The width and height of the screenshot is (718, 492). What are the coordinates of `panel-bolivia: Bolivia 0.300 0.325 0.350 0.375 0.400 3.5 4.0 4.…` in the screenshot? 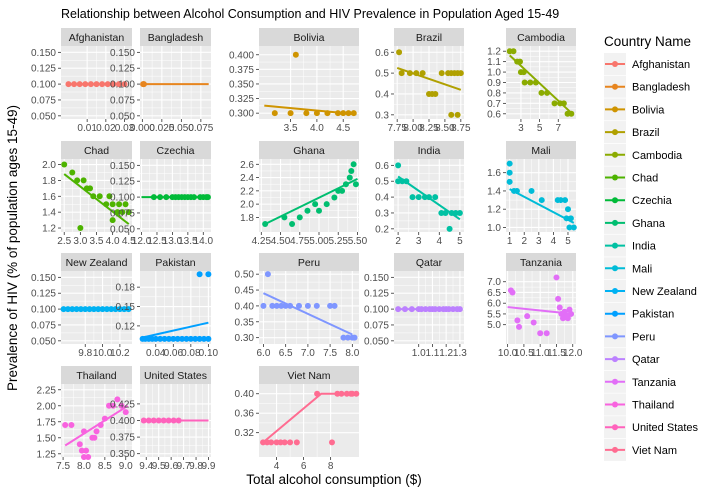 It's located at (294, 81).